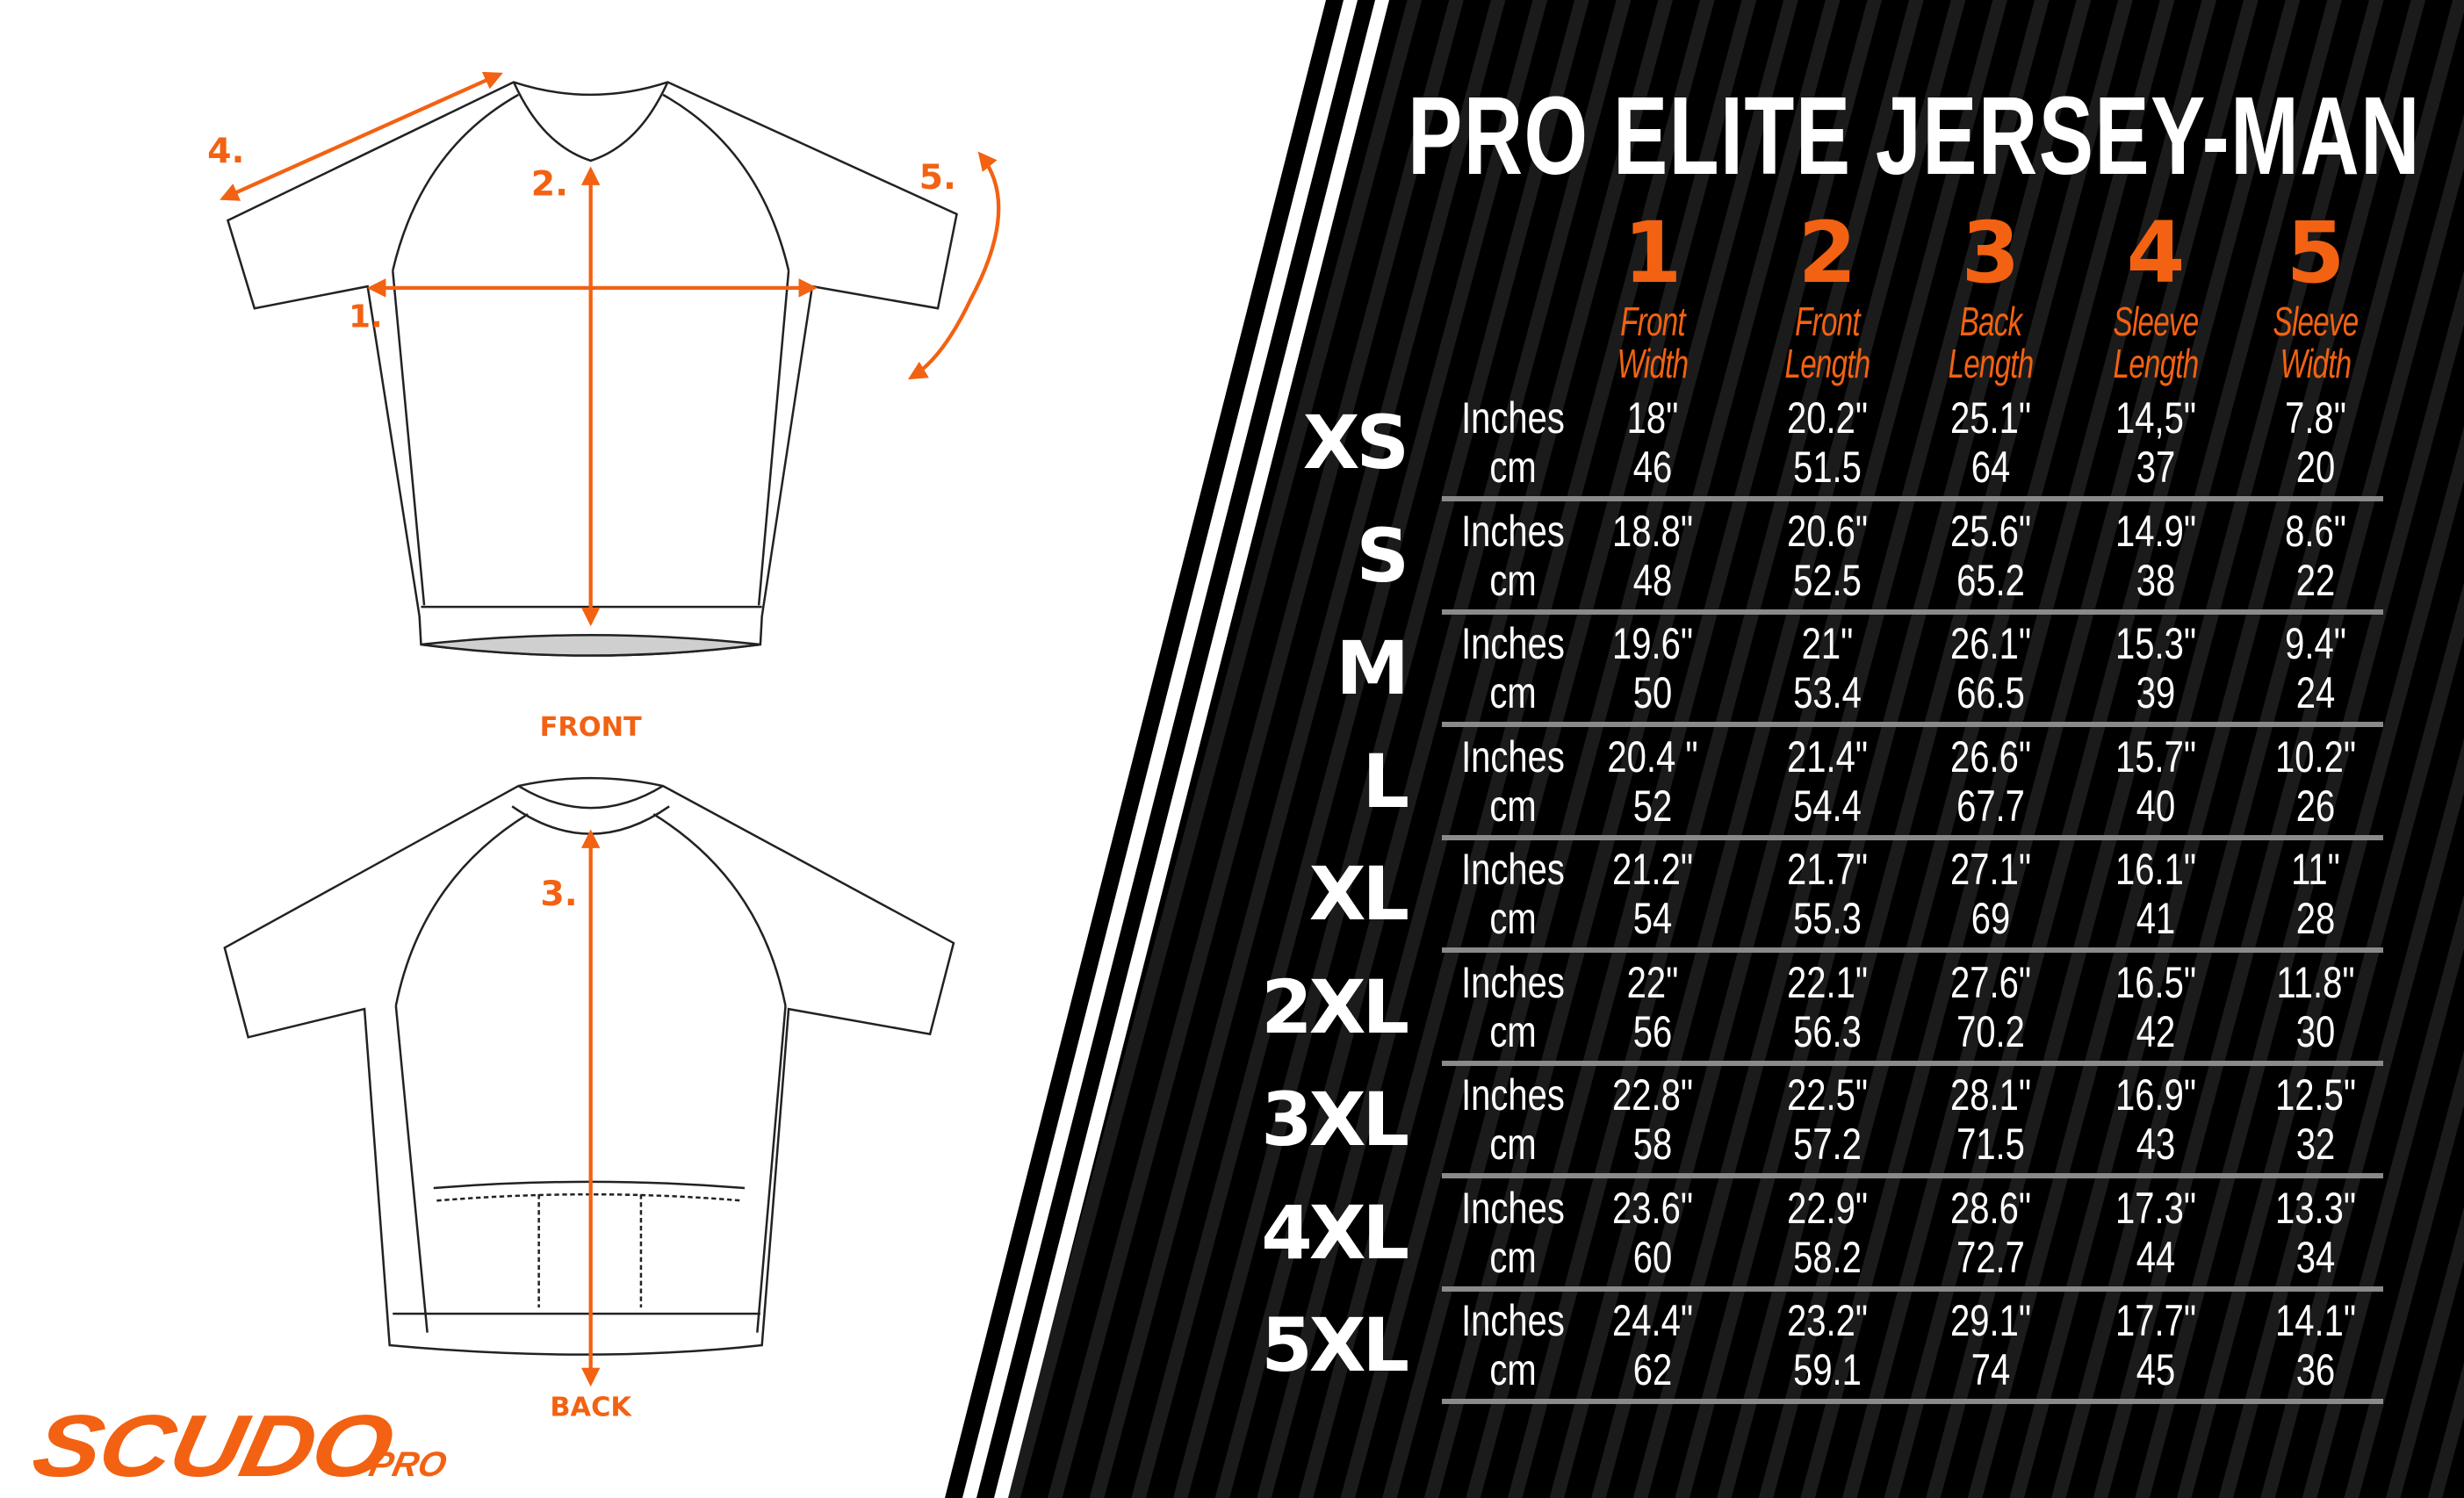 The width and height of the screenshot is (2464, 1498). What do you see at coordinates (2156, 756) in the screenshot?
I see `value-inches: 15.7"` at bounding box center [2156, 756].